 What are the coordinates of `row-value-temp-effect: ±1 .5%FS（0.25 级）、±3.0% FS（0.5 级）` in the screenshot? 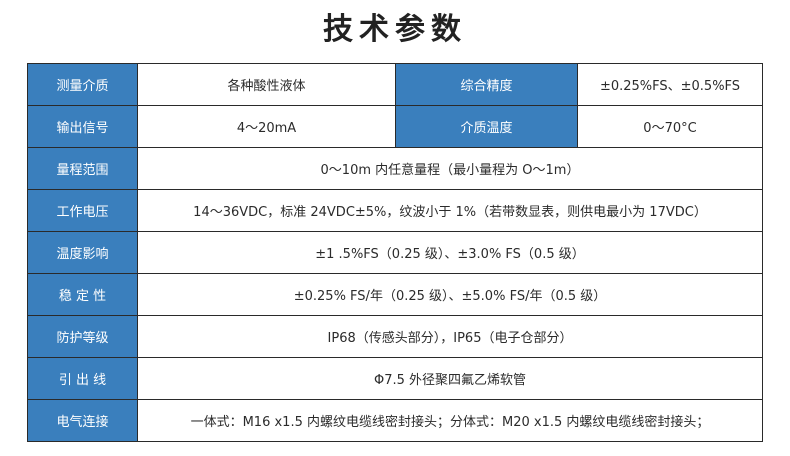 It's located at (450, 252).